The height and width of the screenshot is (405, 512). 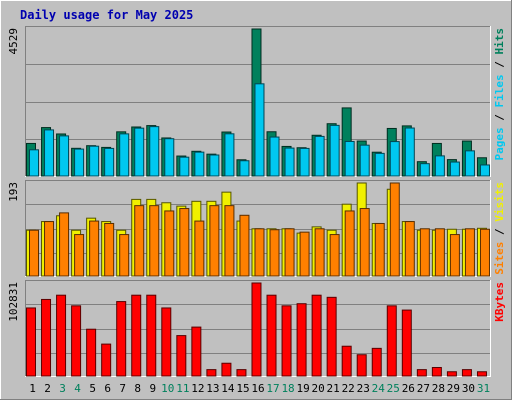 I want to click on y-max-label-visits_sites: 193, so click(x=13, y=192).